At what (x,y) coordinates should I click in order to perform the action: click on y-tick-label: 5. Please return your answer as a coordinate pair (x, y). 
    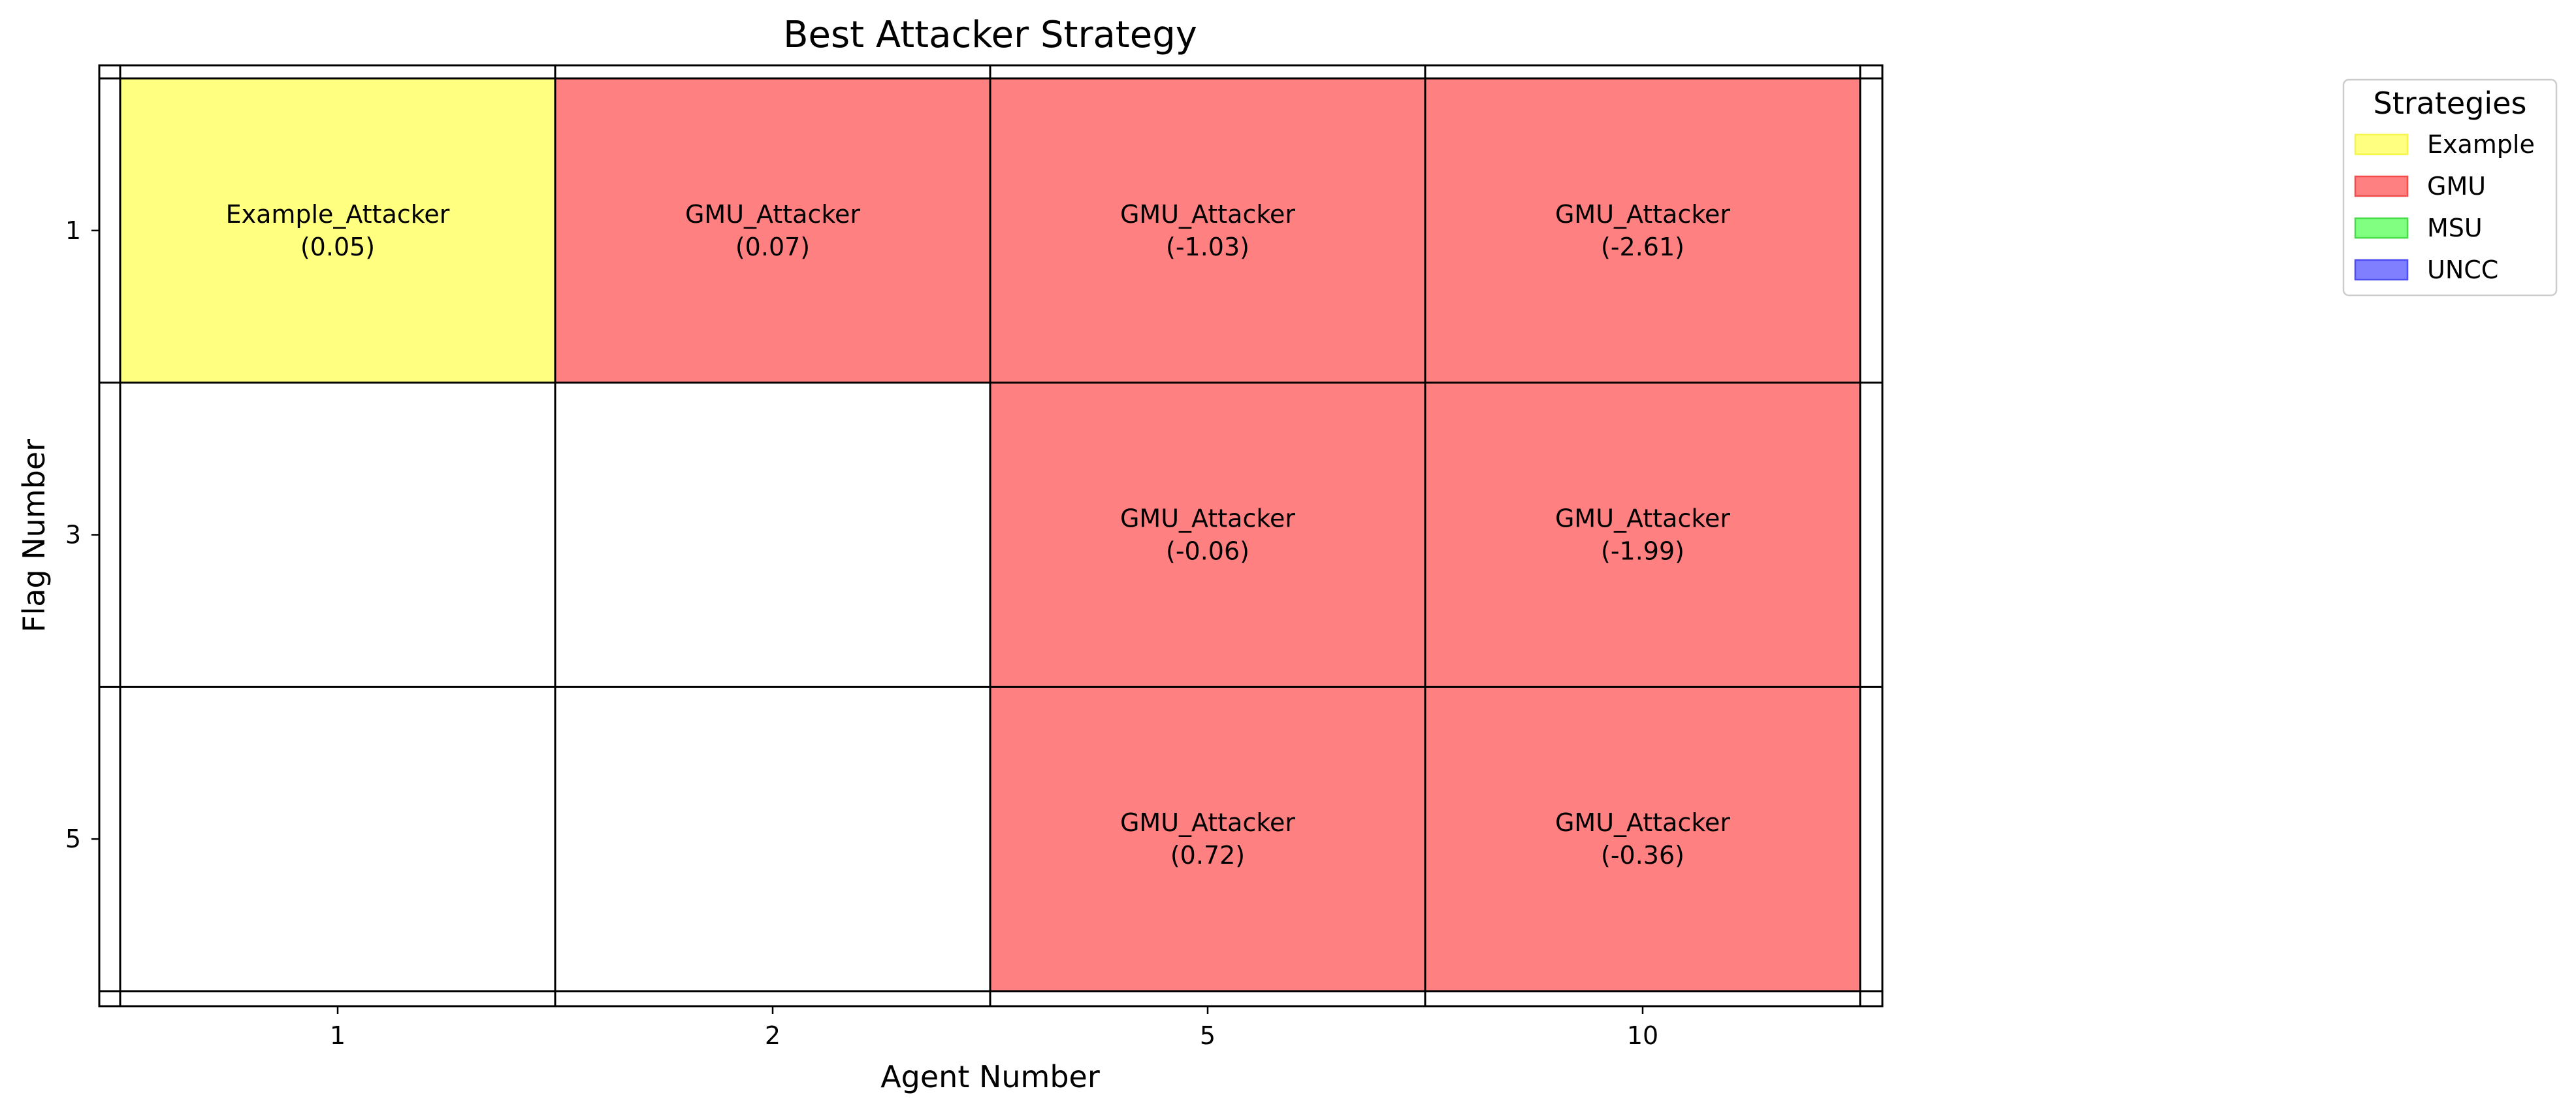
    Looking at the image, I should click on (73, 839).